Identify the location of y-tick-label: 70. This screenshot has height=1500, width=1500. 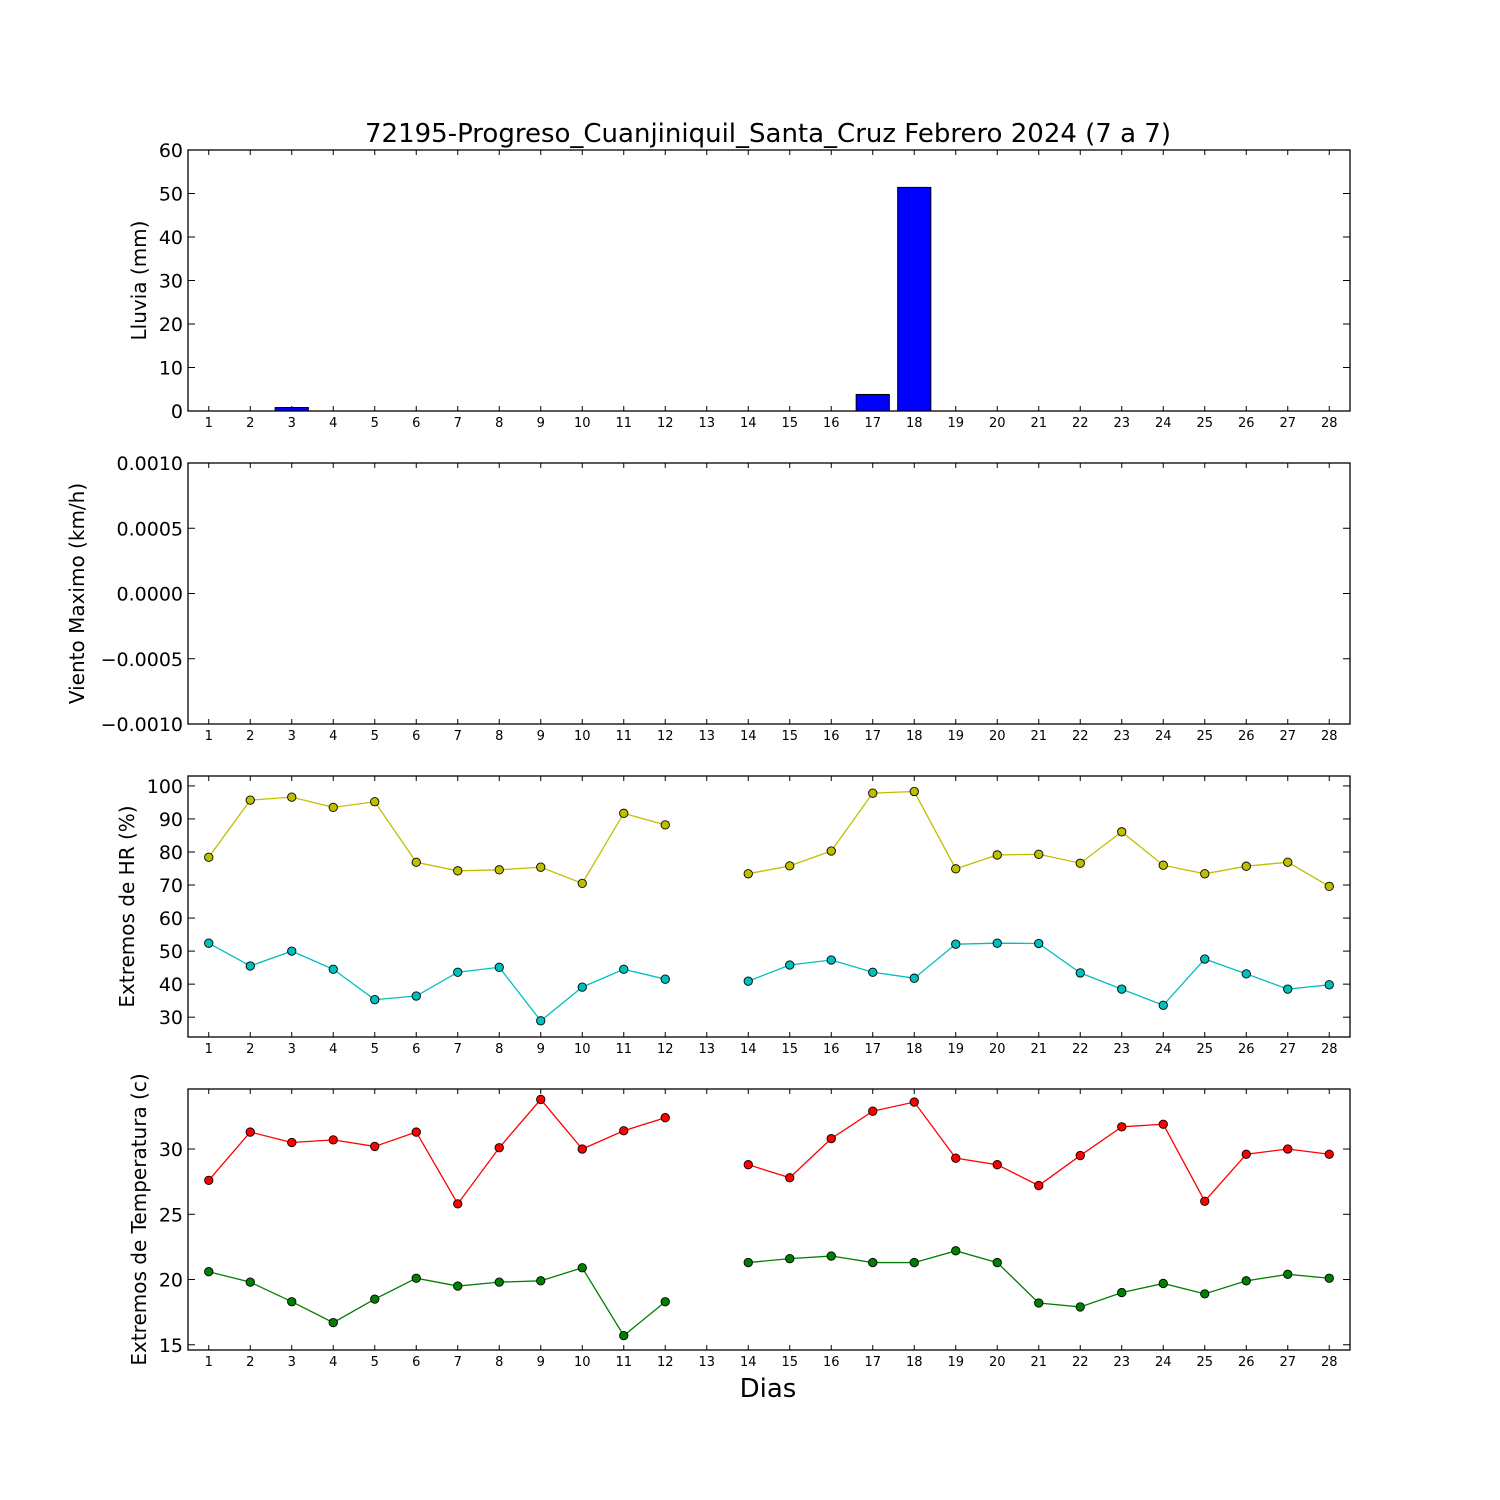
(171, 886).